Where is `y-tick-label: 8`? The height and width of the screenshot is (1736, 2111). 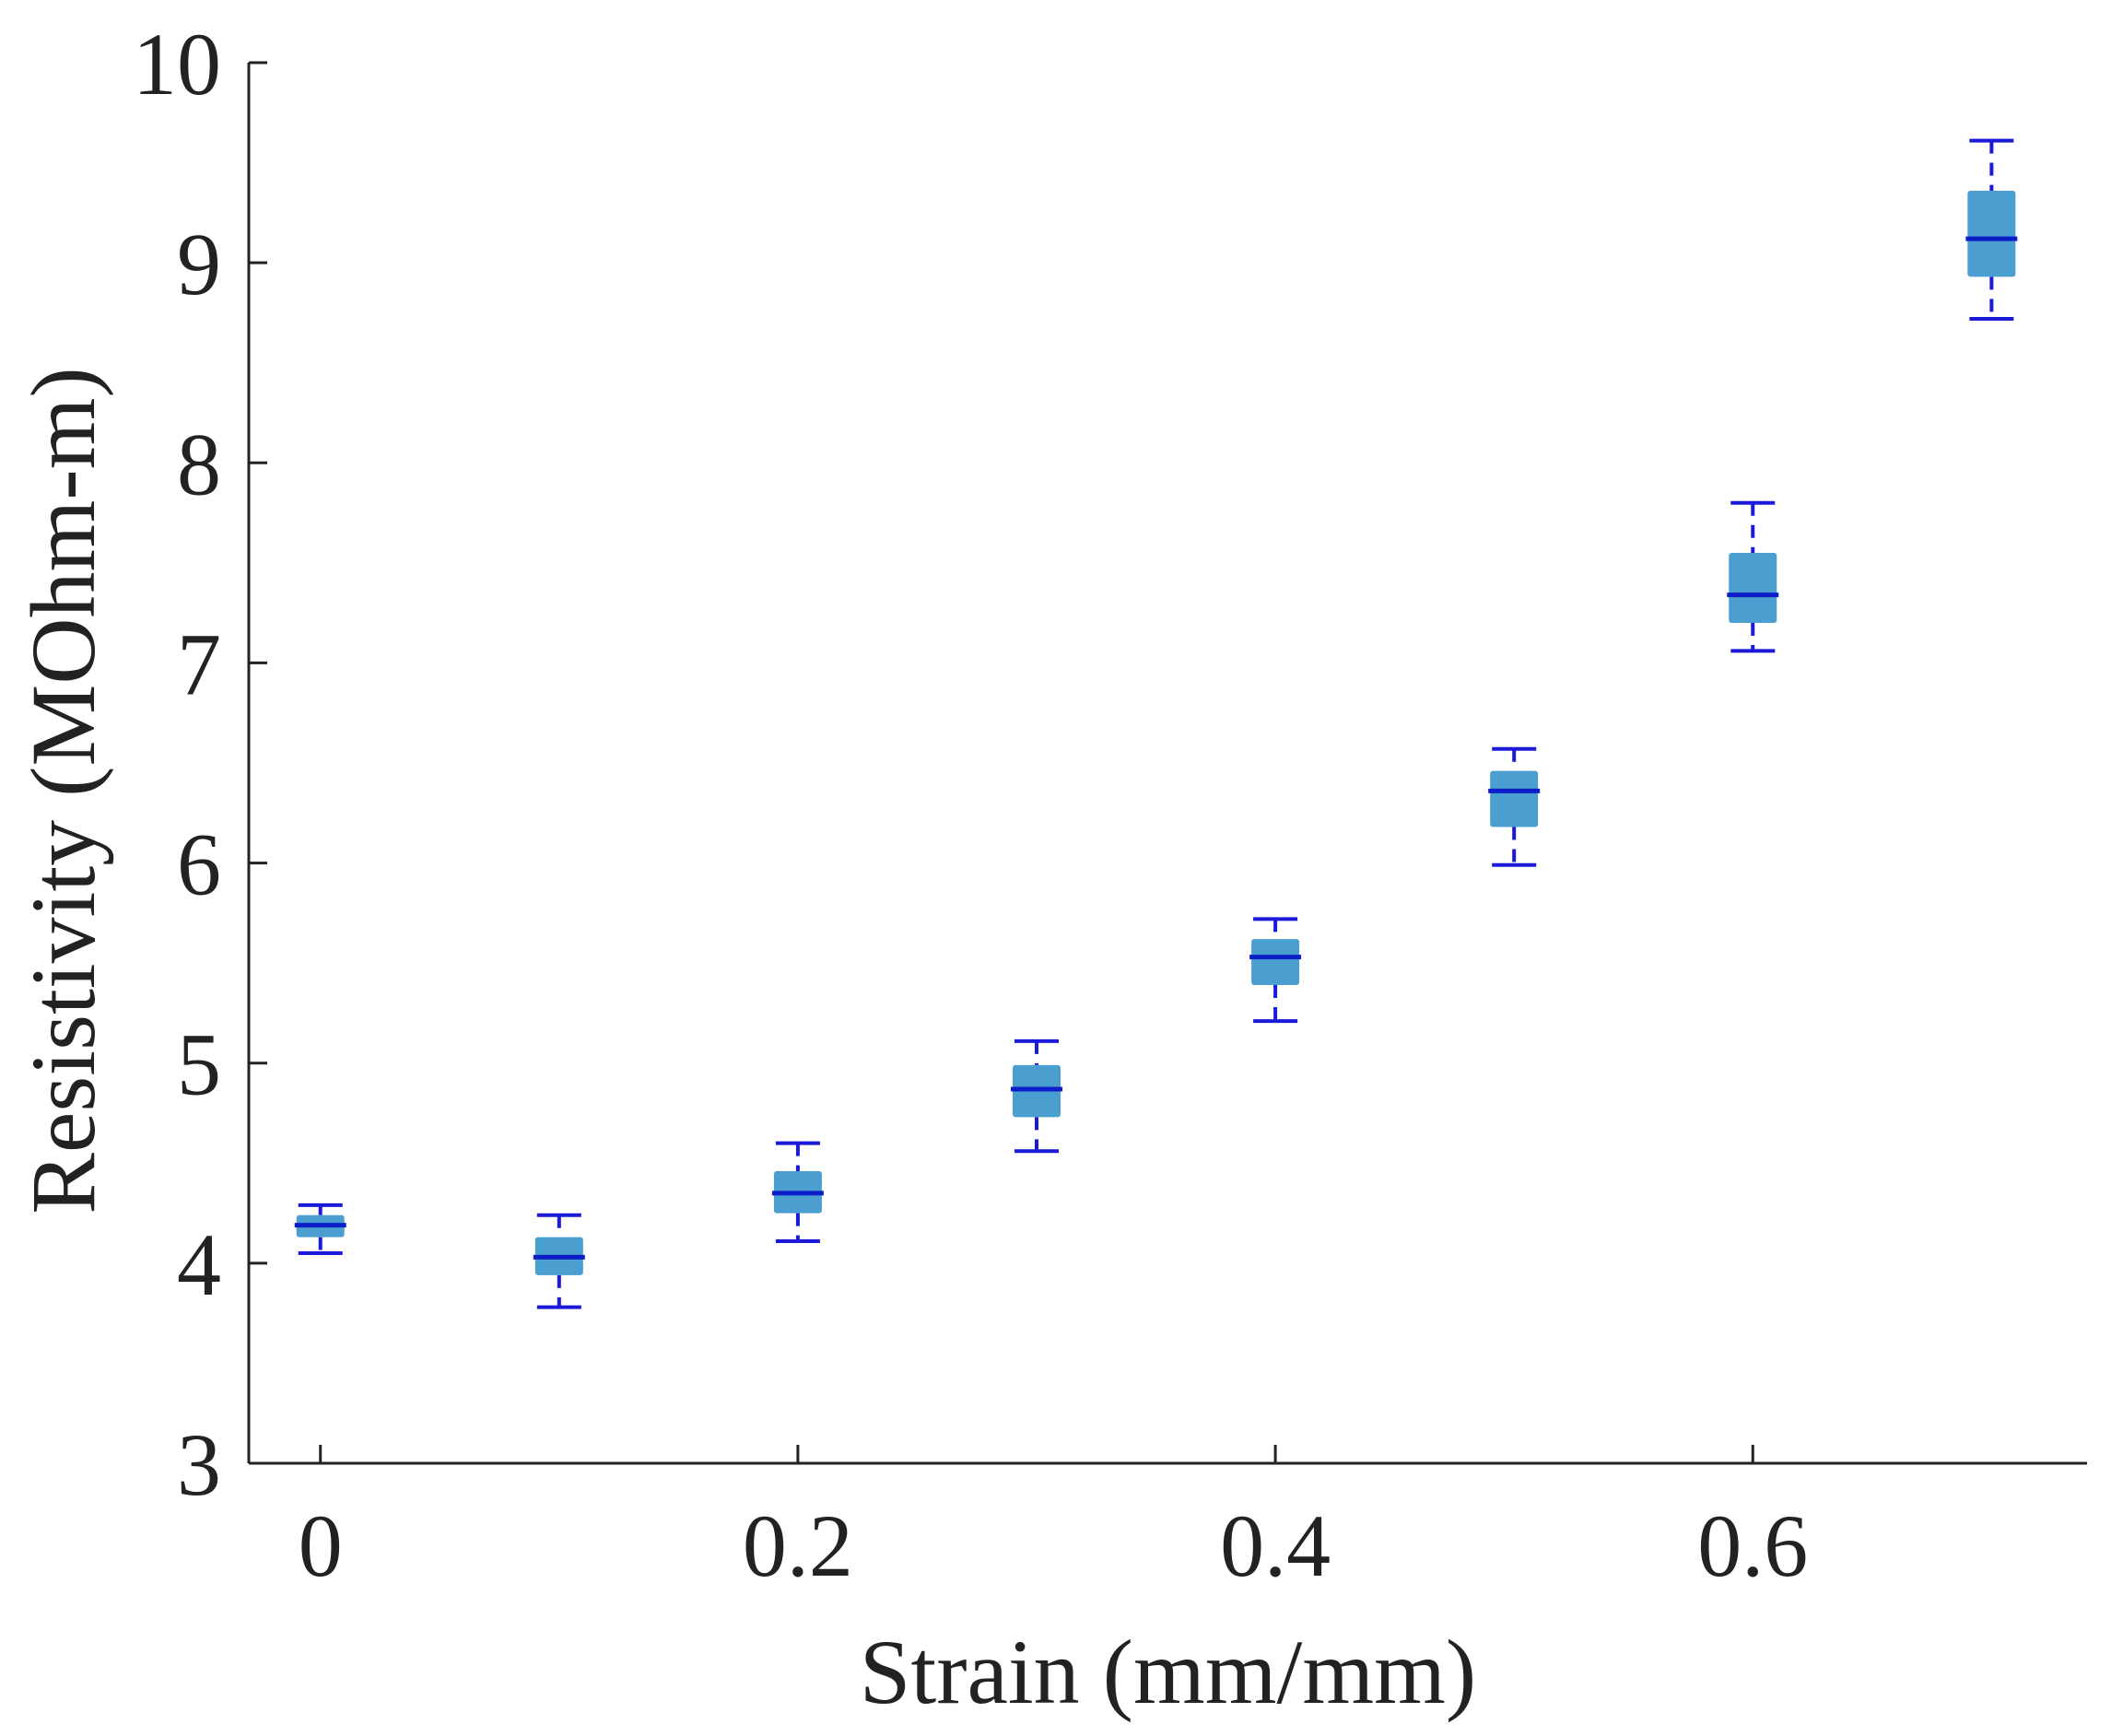
y-tick-label: 8 is located at coordinates (199, 464).